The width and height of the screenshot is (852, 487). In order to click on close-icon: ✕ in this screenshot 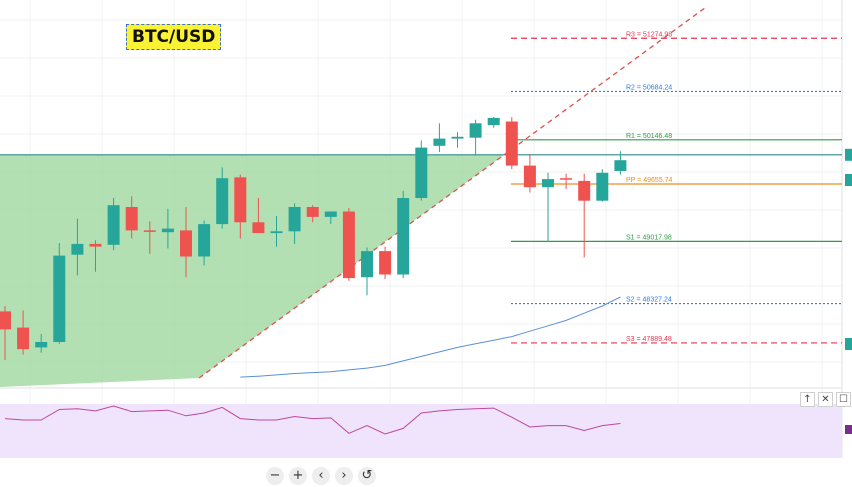, I will do `click(825, 399)`.